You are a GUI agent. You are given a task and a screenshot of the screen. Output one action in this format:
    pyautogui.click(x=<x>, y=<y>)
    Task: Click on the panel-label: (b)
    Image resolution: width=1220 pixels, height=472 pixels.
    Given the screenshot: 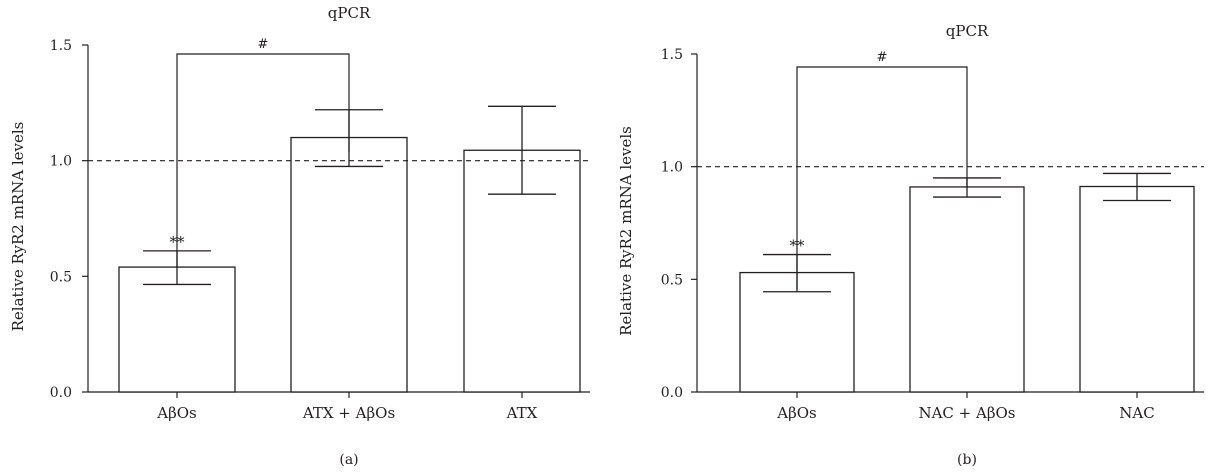 What is the action you would take?
    pyautogui.click(x=967, y=460)
    